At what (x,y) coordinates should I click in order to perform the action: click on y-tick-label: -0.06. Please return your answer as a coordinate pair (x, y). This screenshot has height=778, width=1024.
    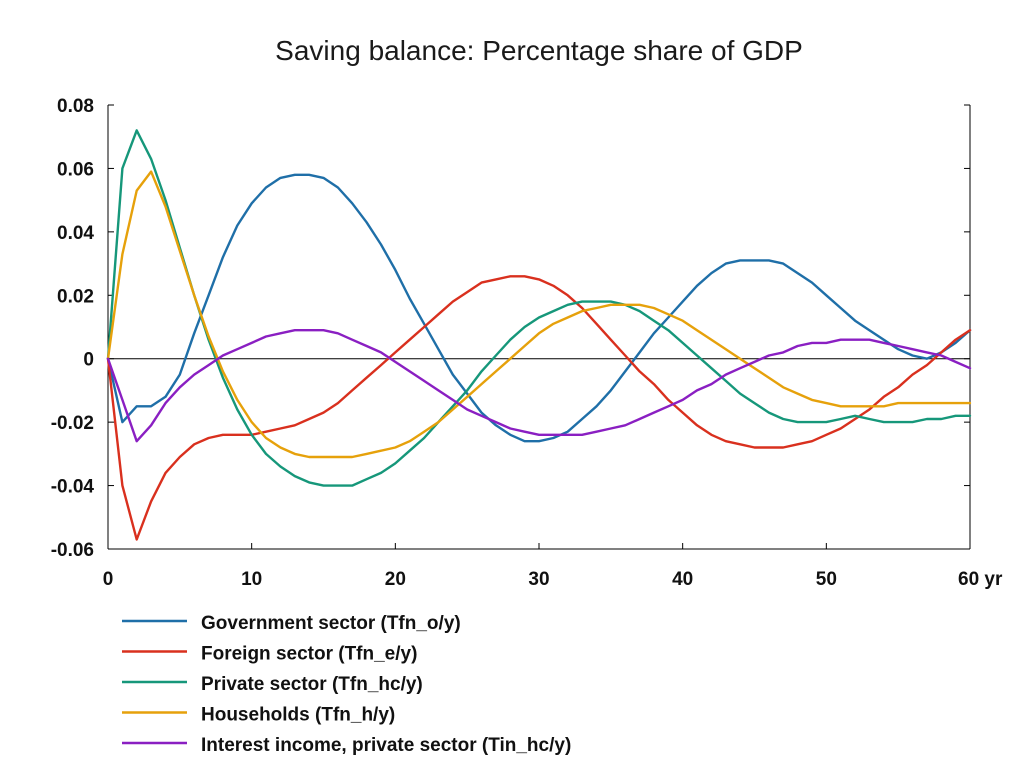
    Looking at the image, I should click on (72, 550).